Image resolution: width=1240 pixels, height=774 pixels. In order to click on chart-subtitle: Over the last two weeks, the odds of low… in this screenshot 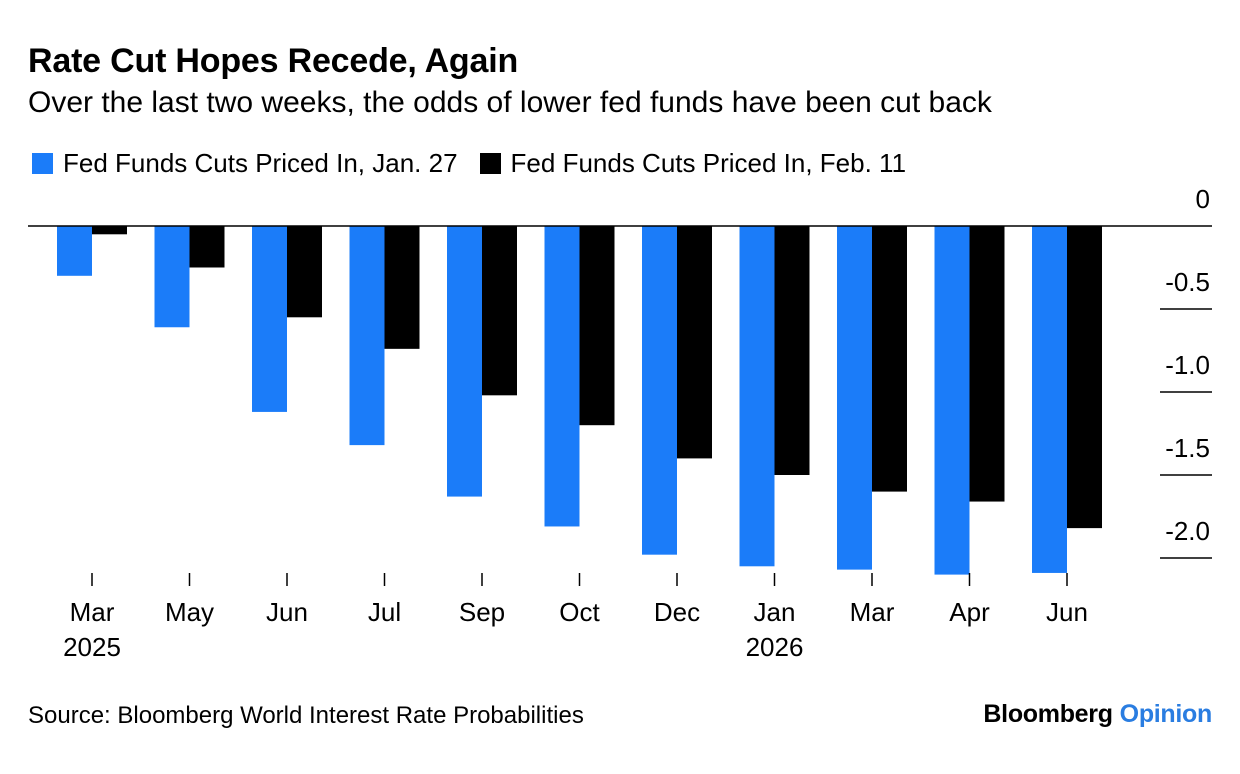, I will do `click(510, 102)`.